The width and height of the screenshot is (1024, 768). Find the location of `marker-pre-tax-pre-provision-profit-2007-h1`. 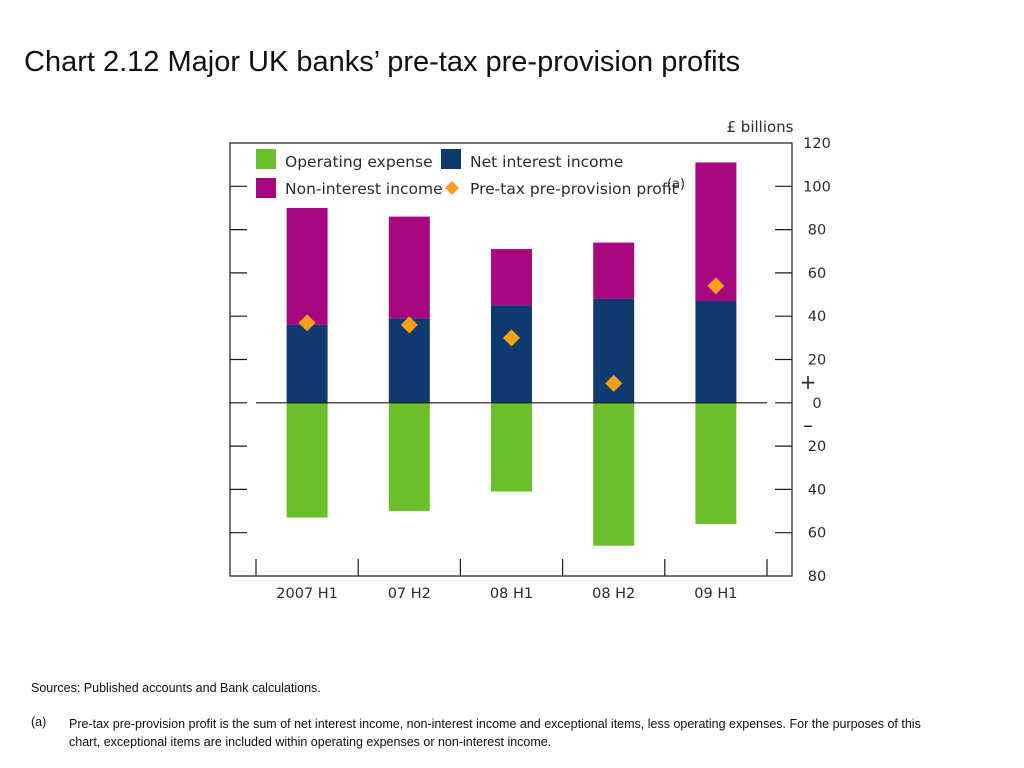

marker-pre-tax-pre-provision-profit-2007-h1 is located at coordinates (307, 323).